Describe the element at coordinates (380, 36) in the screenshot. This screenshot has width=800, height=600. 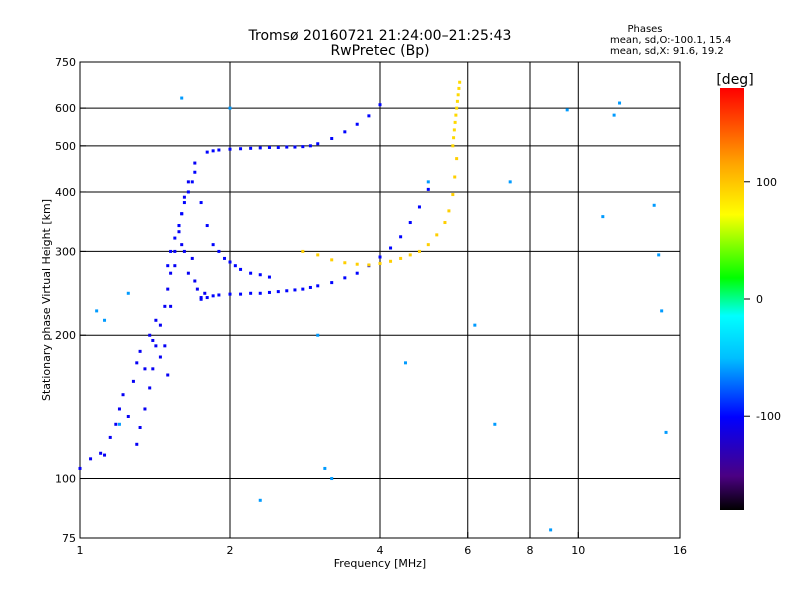
I see `chart-title: Tromsø 20160721 21:24:00–21:25:43` at that location.